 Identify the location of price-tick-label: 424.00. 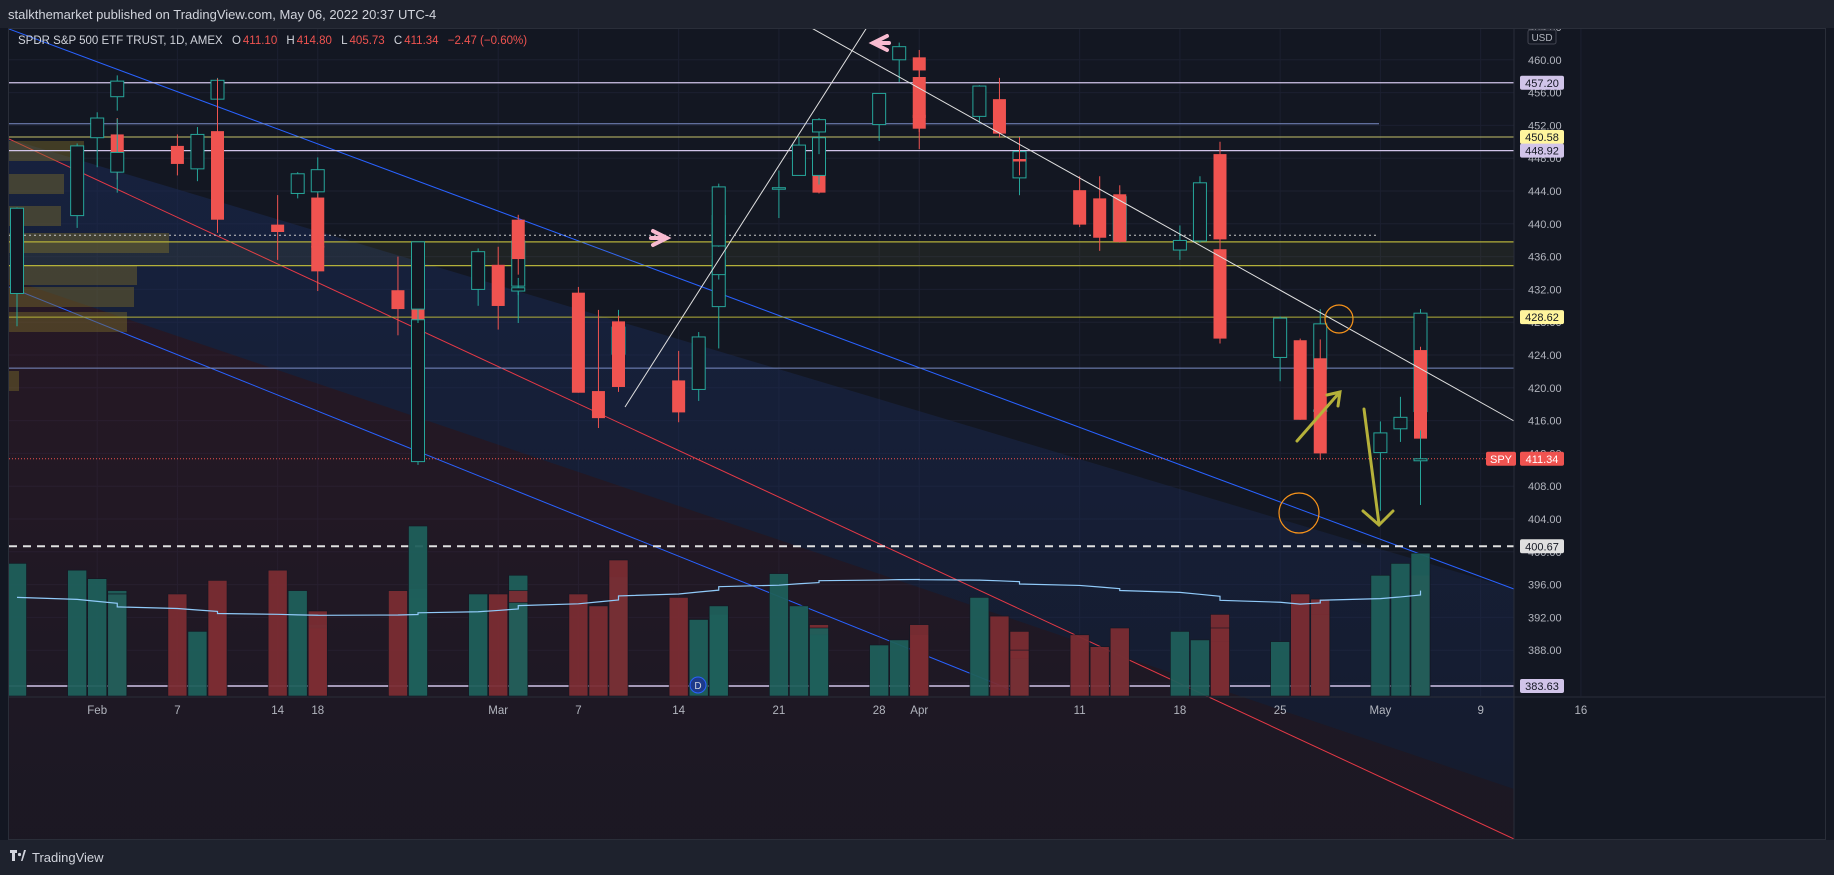
(1545, 356).